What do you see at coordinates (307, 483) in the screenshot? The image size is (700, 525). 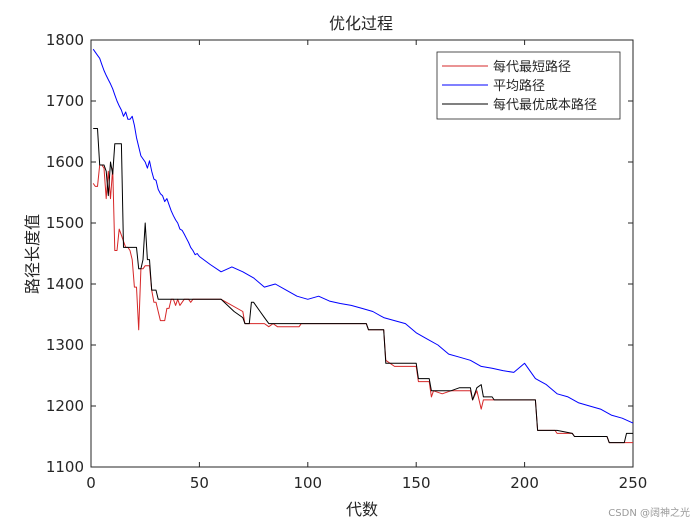 I see `x-tick-label: 100` at bounding box center [307, 483].